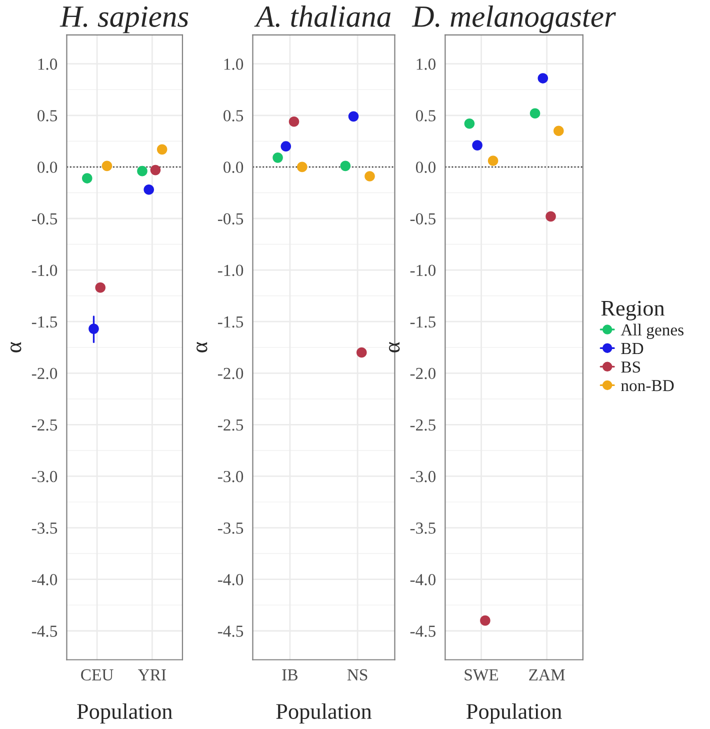 The image size is (710, 729). Describe the element at coordinates (630, 367) in the screenshot. I see `legend-label: BS` at that location.